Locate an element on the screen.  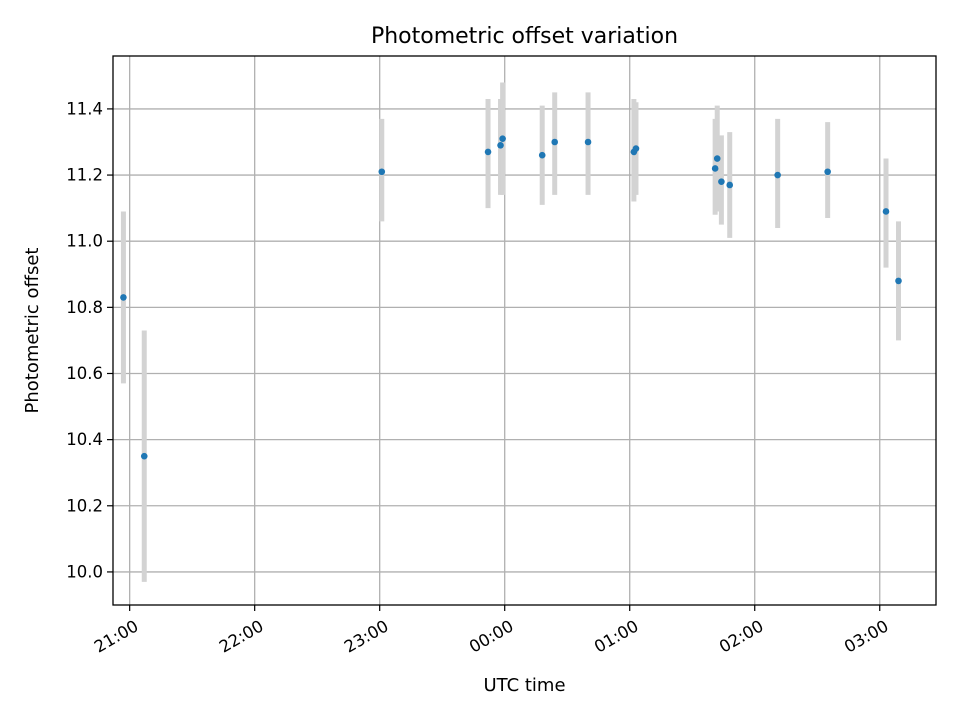
y-axis-label: Photometric offset is located at coordinates (32, 331).